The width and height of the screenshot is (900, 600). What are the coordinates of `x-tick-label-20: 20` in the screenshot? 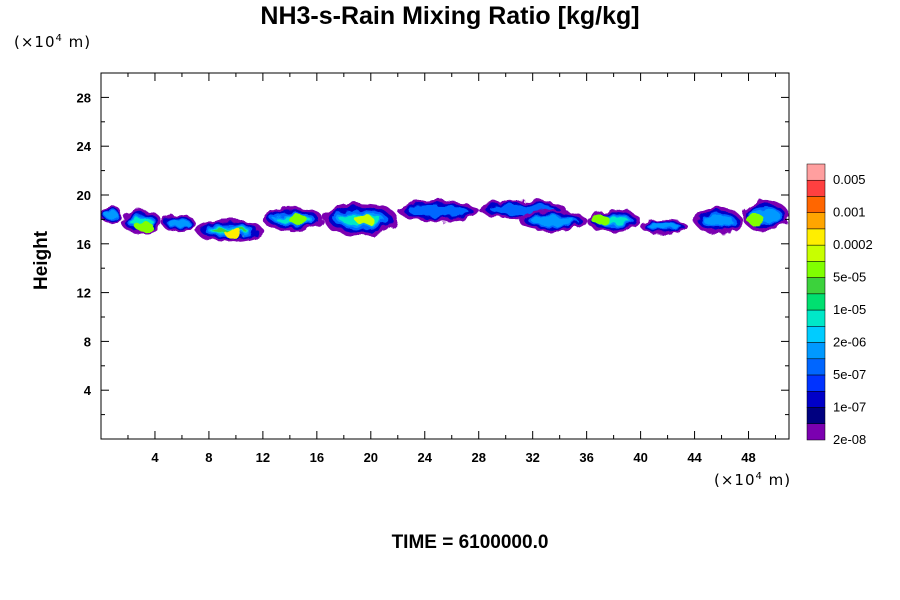 It's located at (371, 457).